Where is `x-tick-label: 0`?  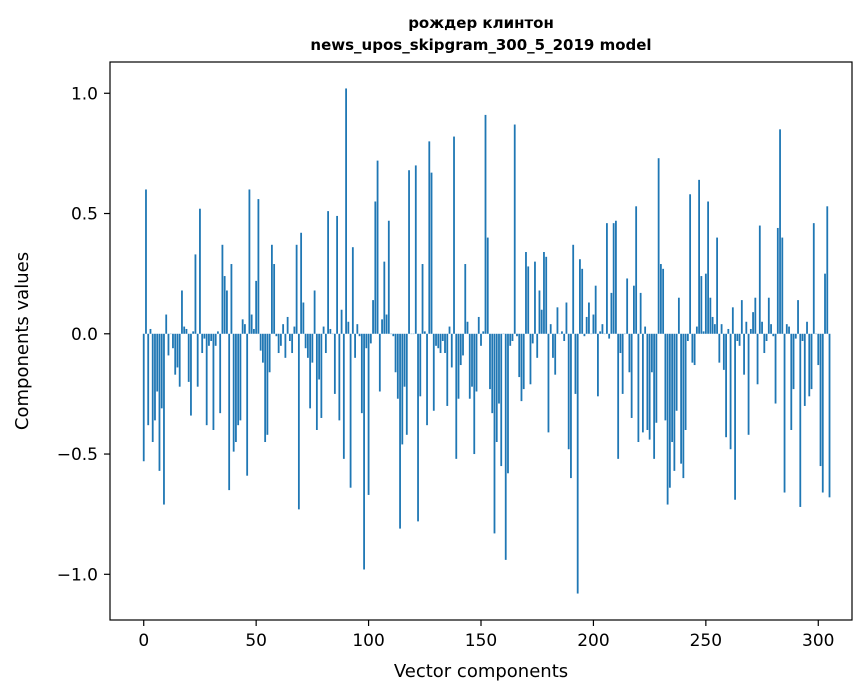
x-tick-label: 0 is located at coordinates (143, 641).